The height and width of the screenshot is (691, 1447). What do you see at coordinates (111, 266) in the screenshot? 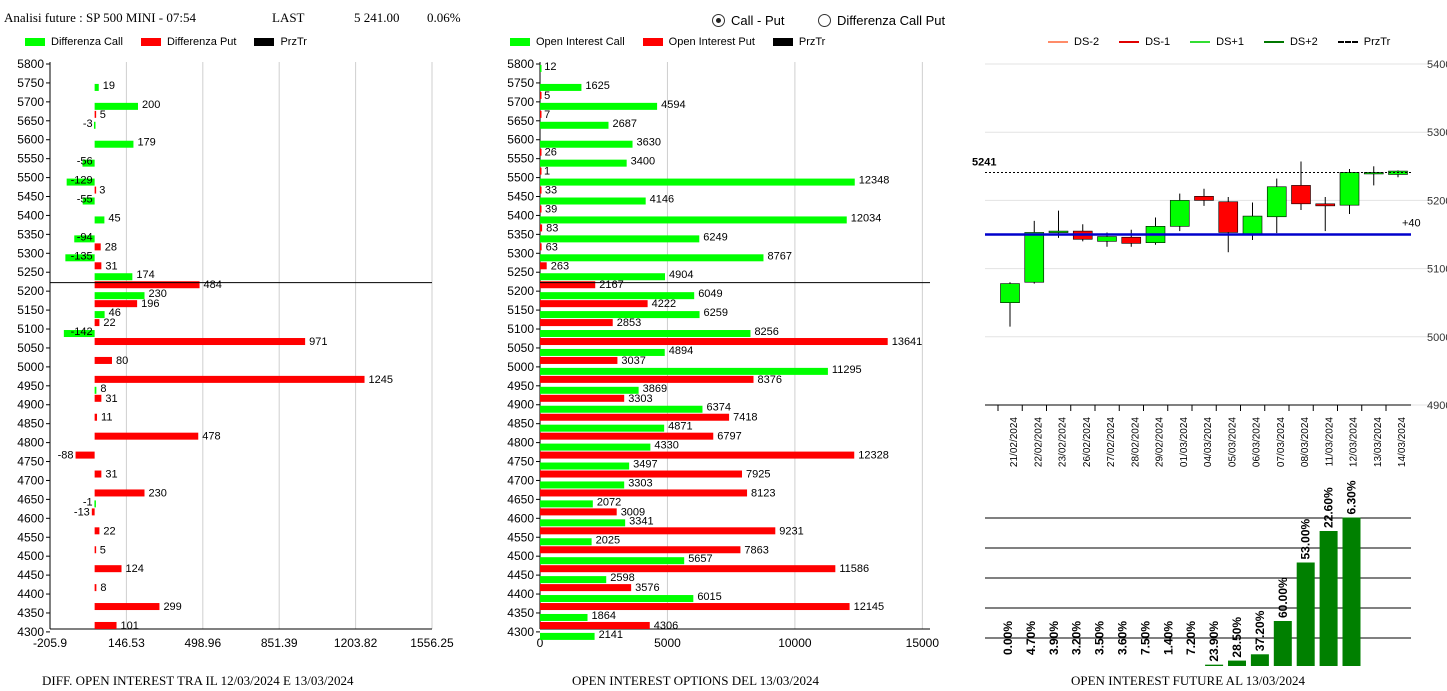
I see `put-bar-label: 31` at bounding box center [111, 266].